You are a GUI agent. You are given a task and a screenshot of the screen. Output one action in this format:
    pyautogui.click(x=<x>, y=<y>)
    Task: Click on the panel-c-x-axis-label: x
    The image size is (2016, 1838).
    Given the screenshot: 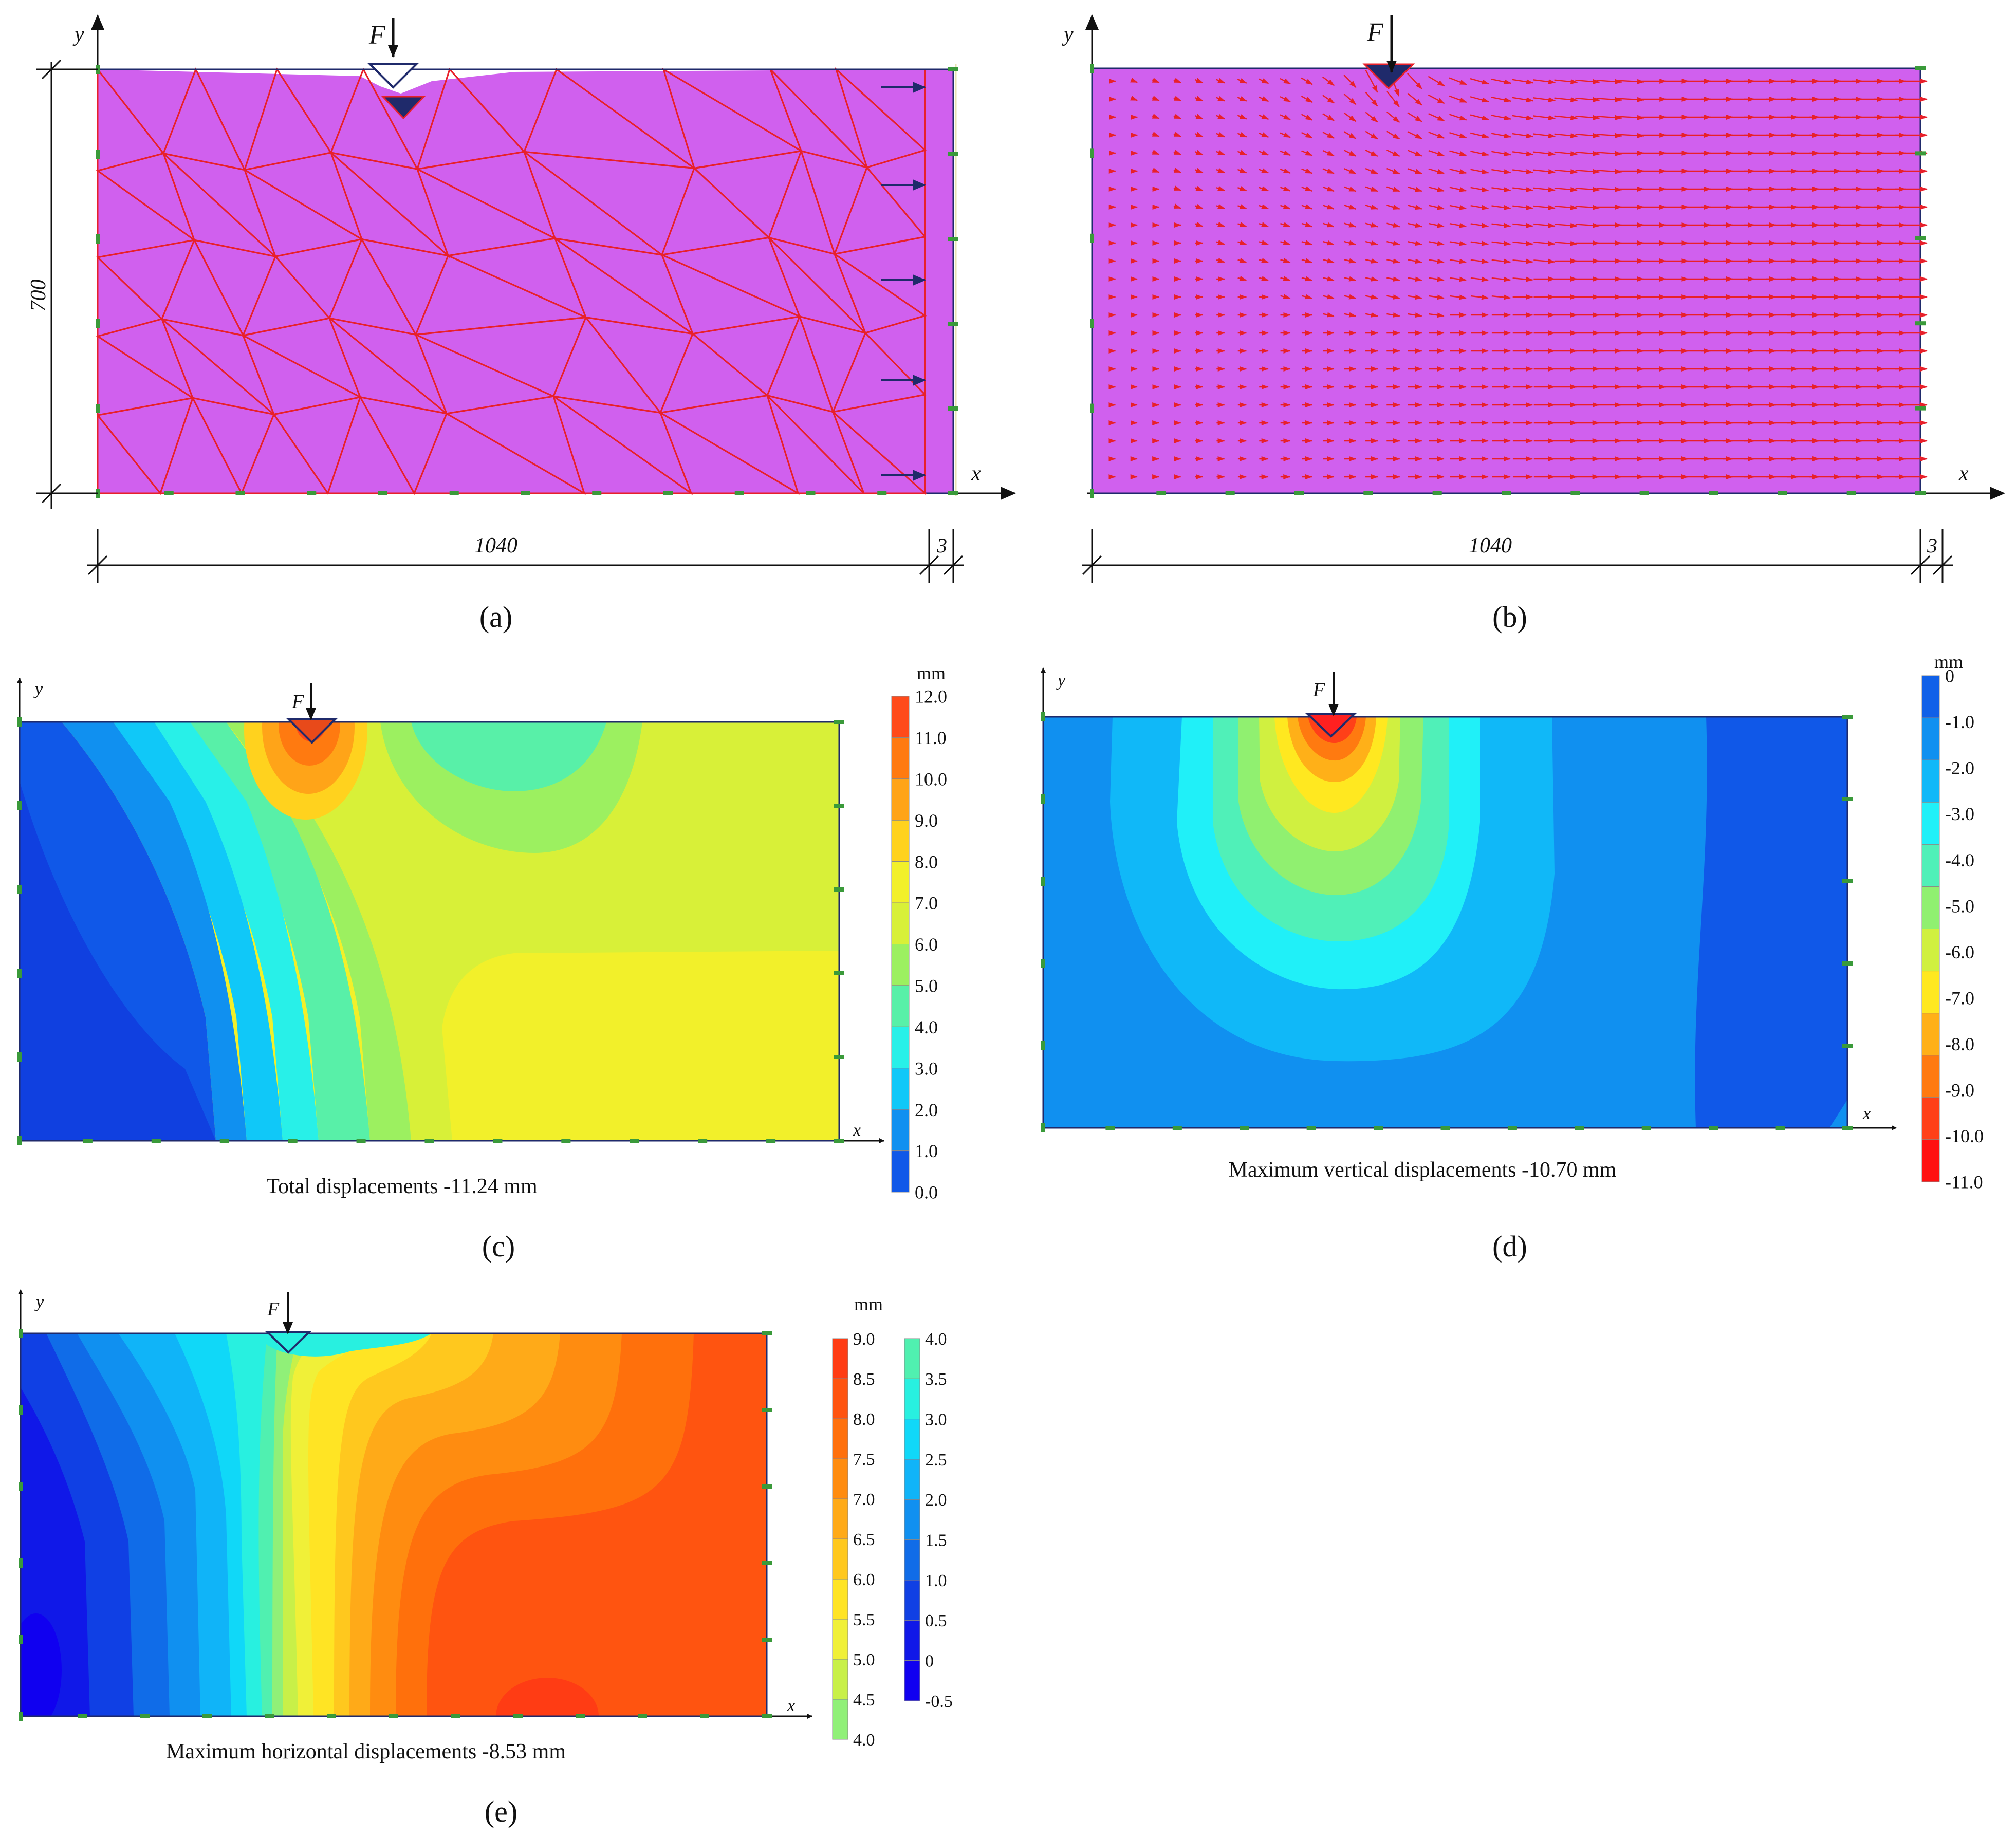 What is the action you would take?
    pyautogui.click(x=857, y=1130)
    